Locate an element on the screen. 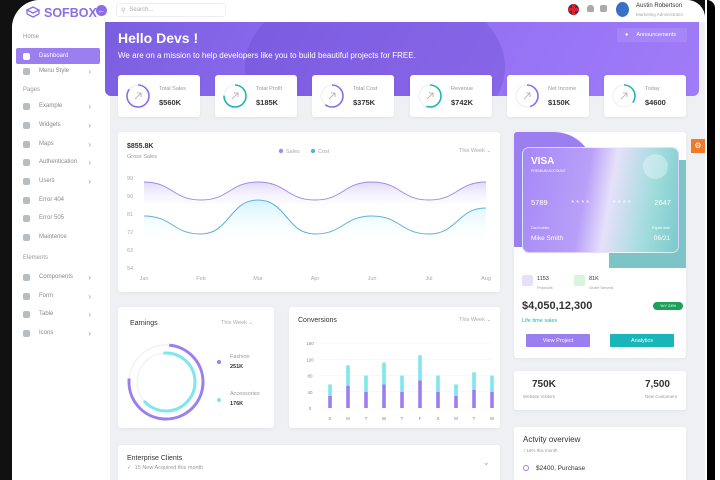 The width and height of the screenshot is (720, 480). sidebar-item-users: Users › is located at coordinates (58, 181).